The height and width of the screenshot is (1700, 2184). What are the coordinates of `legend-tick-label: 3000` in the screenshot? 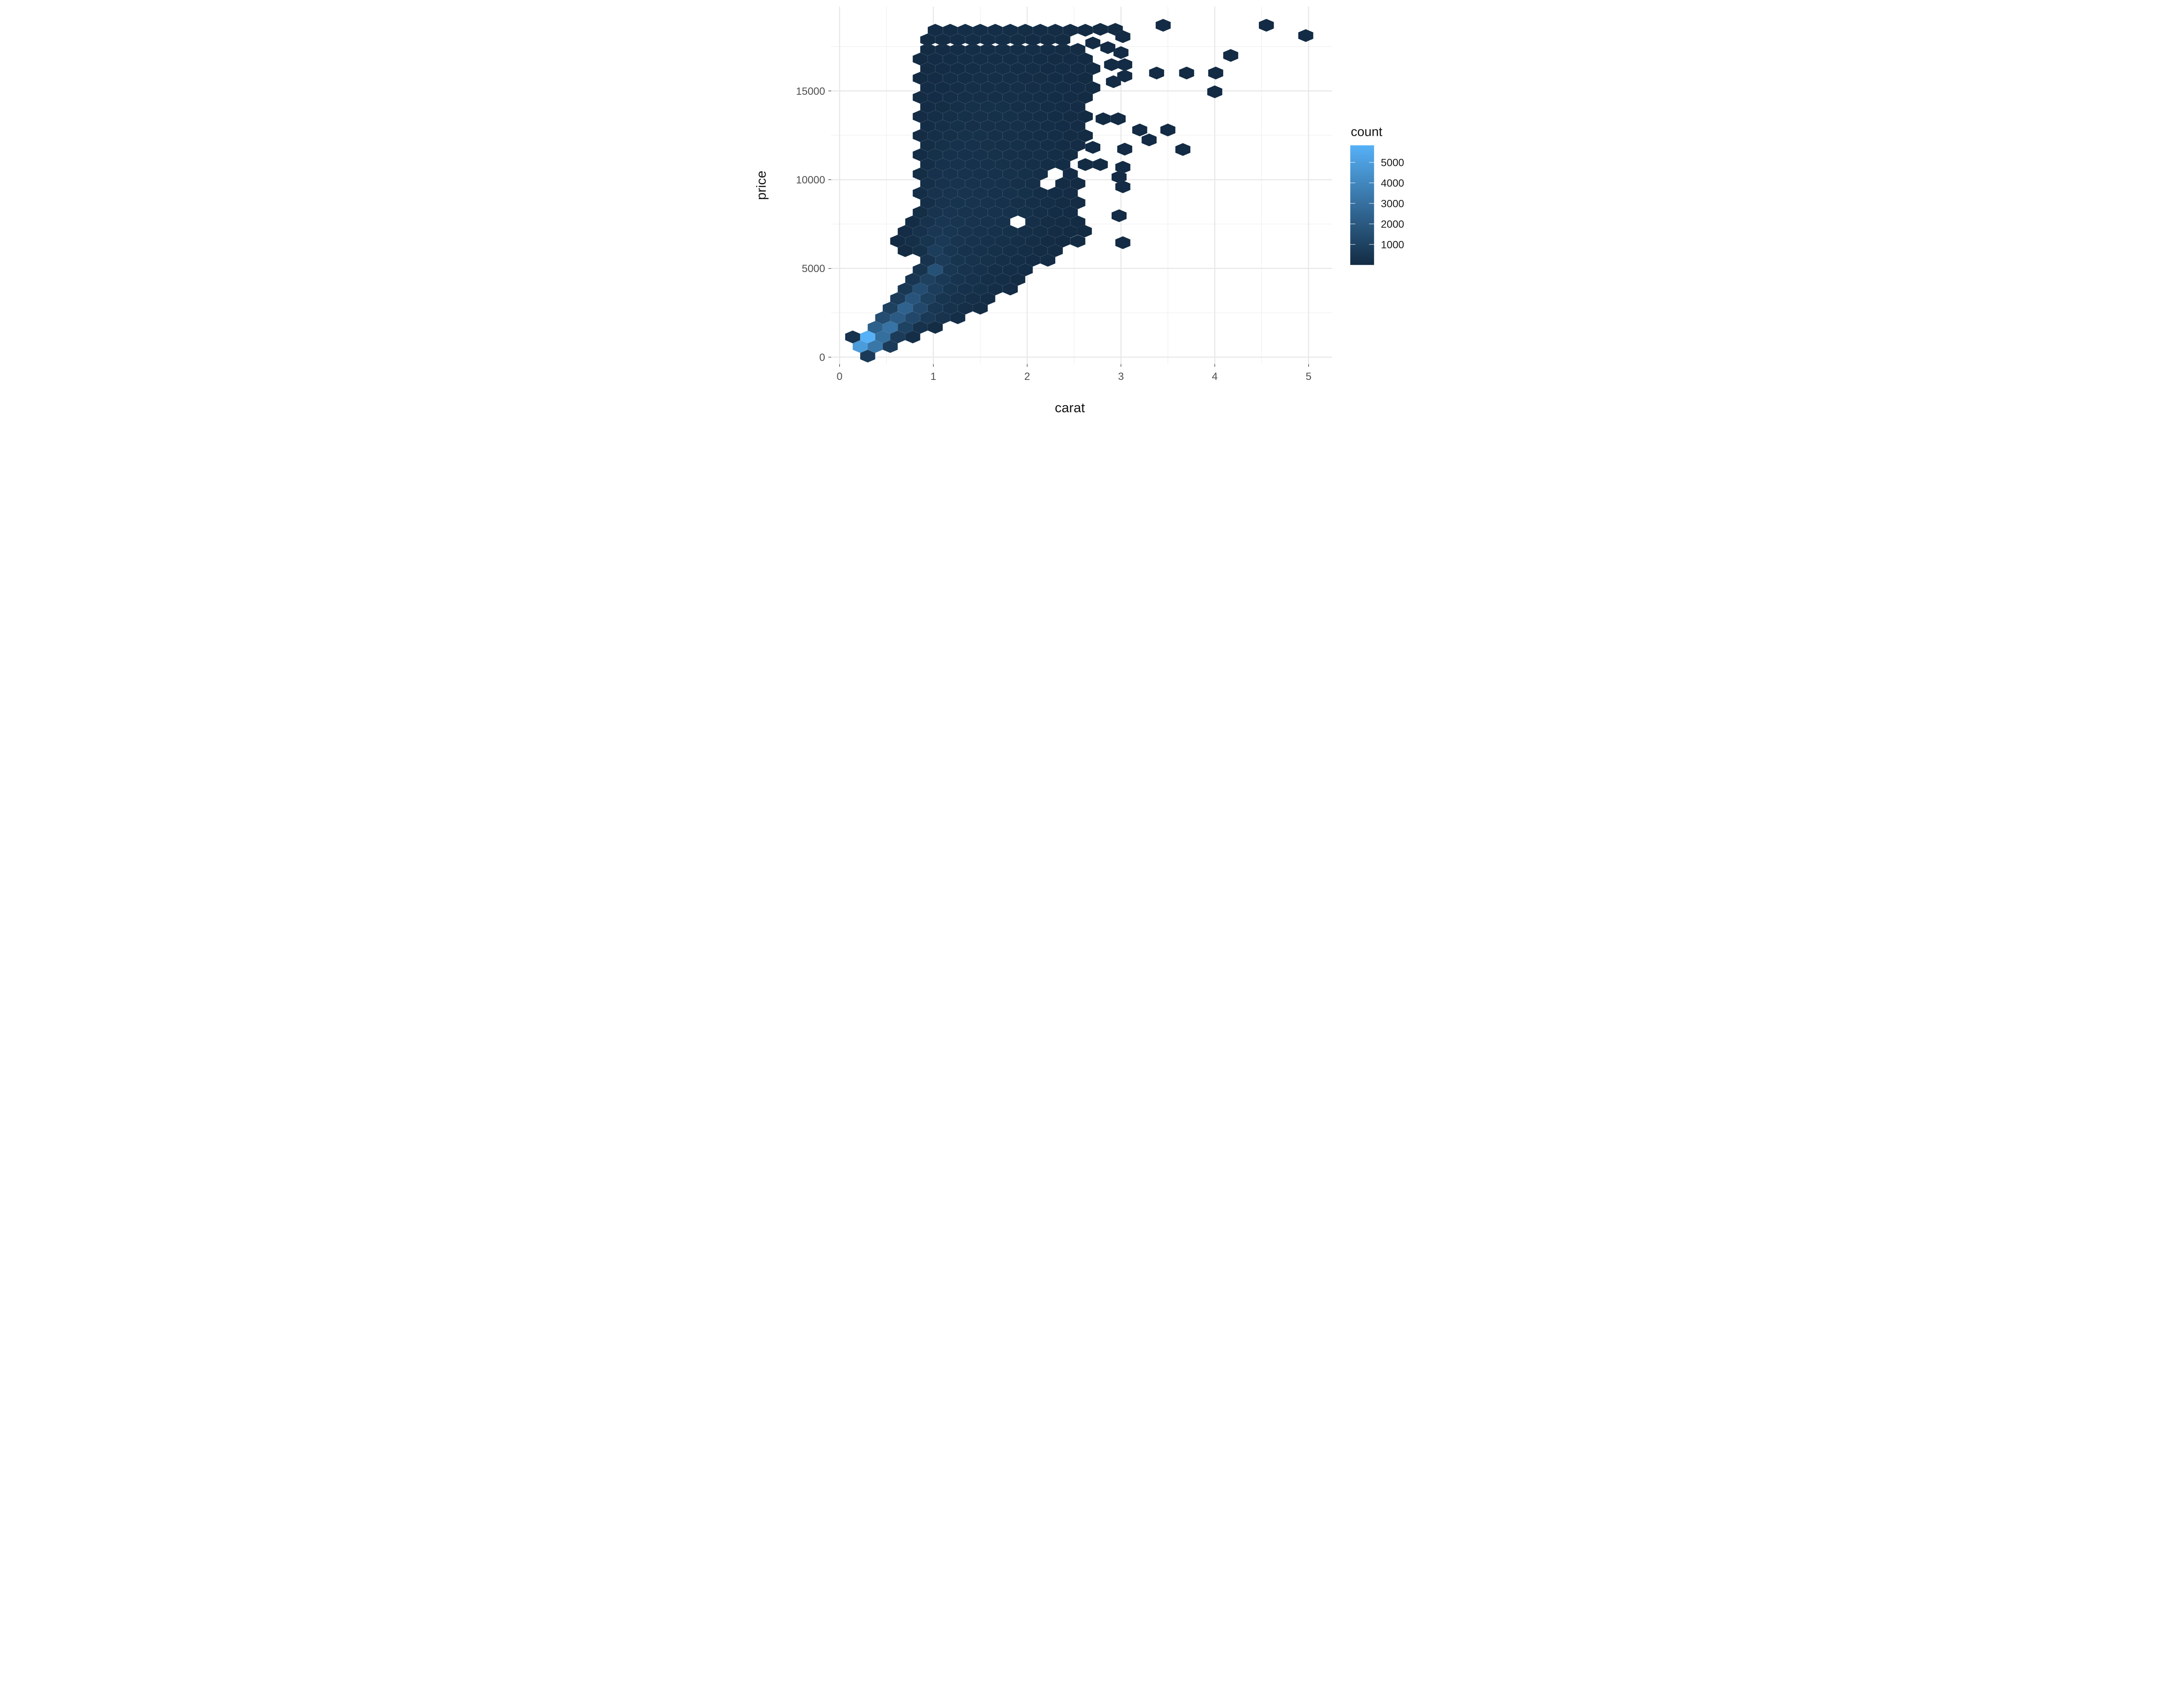 It's located at (1392, 204).